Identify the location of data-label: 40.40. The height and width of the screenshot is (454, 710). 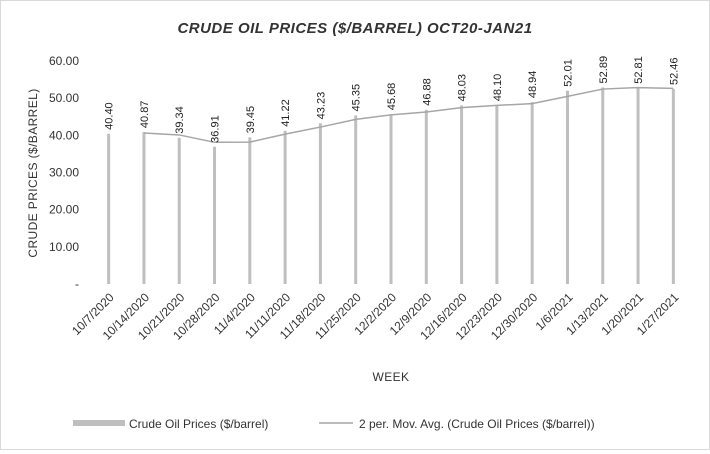
(110, 116).